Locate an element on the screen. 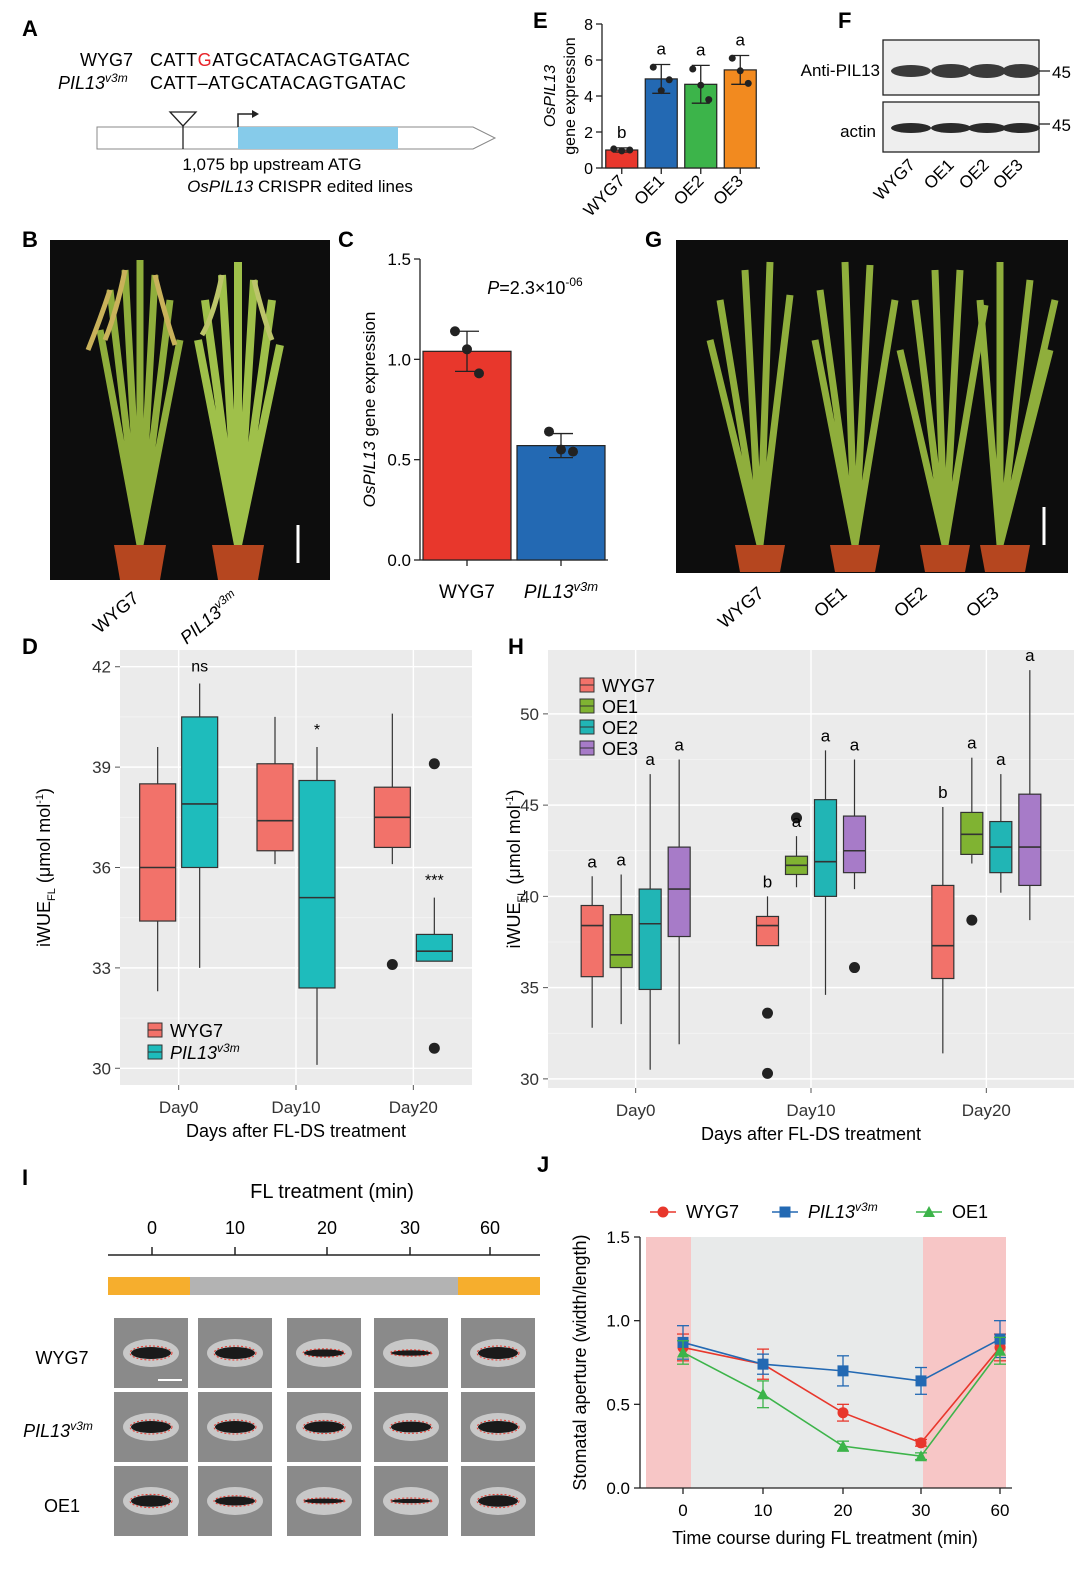  panel-g: WYG7 OE1 OE2 OE3 is located at coordinates (872, 436).